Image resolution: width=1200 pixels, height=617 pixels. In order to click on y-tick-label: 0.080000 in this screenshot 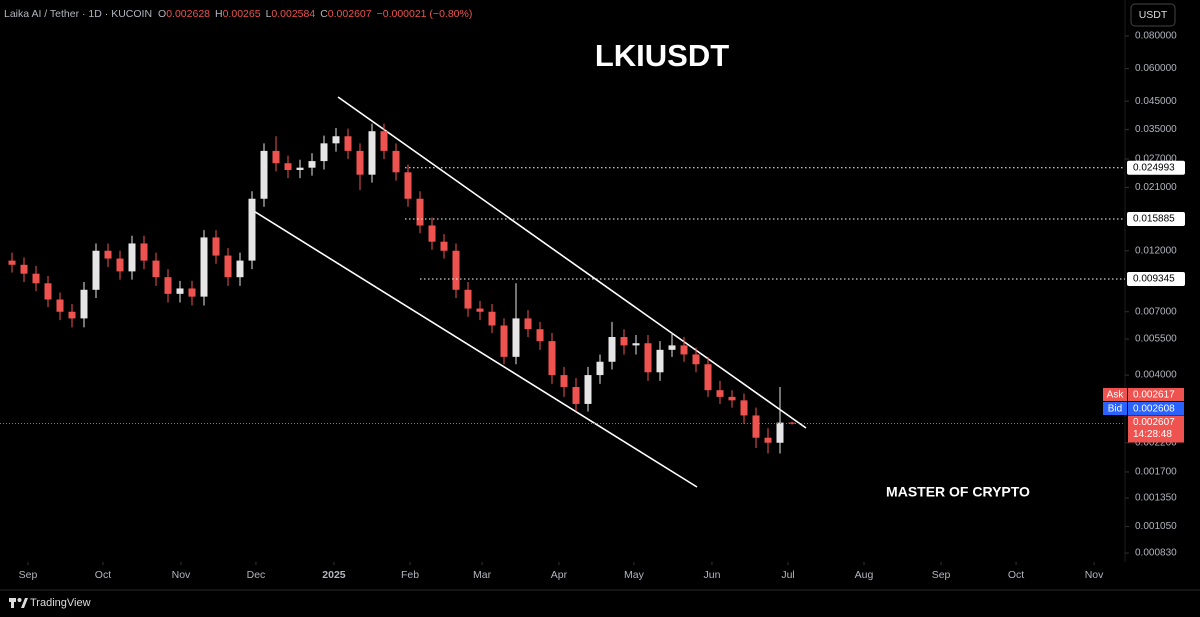, I will do `click(1156, 36)`.